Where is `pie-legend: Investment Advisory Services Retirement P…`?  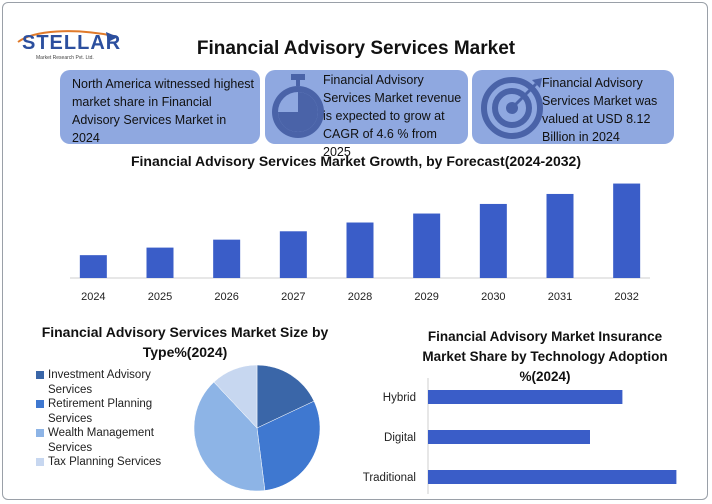
pie-legend: Investment Advisory Services Retirement P… is located at coordinates (121, 421).